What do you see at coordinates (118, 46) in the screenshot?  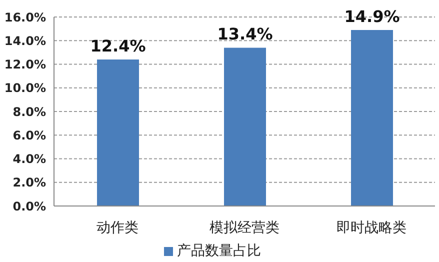 I see `data-label: 12.4%` at bounding box center [118, 46].